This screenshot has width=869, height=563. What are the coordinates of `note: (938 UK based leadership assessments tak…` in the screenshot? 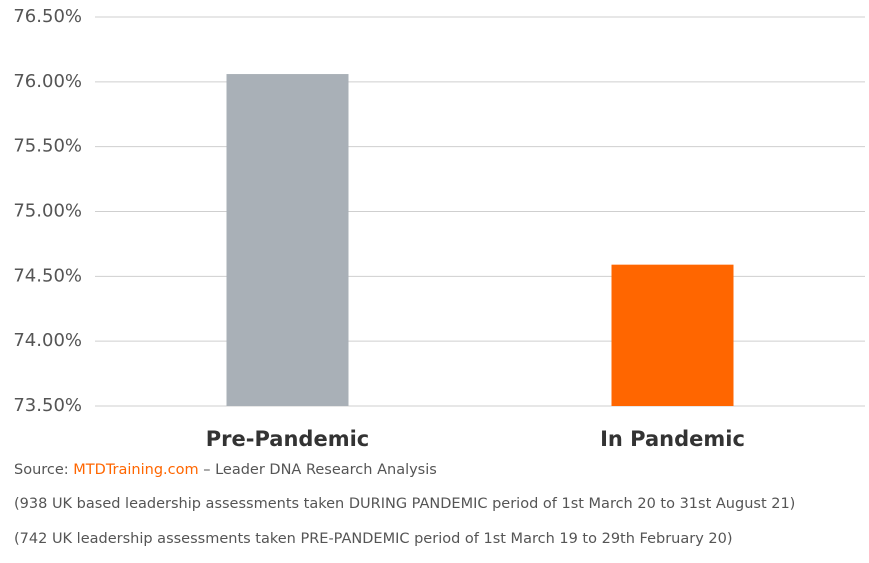 It's located at (405, 504).